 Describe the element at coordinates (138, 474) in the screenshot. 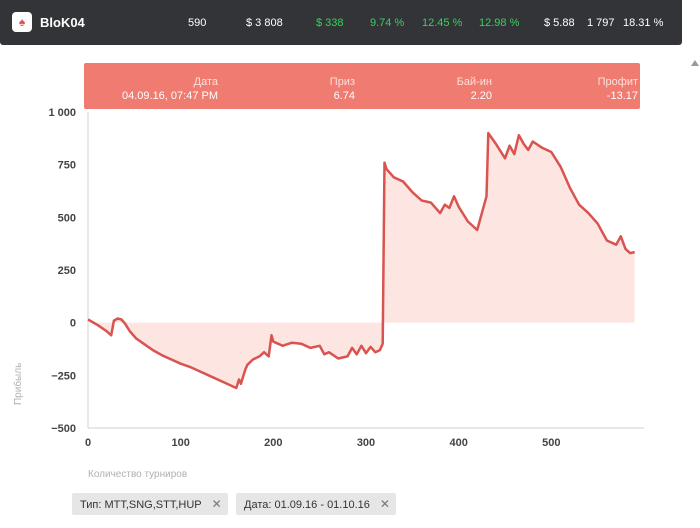

I see `x-axis-label: Количество турниров` at that location.